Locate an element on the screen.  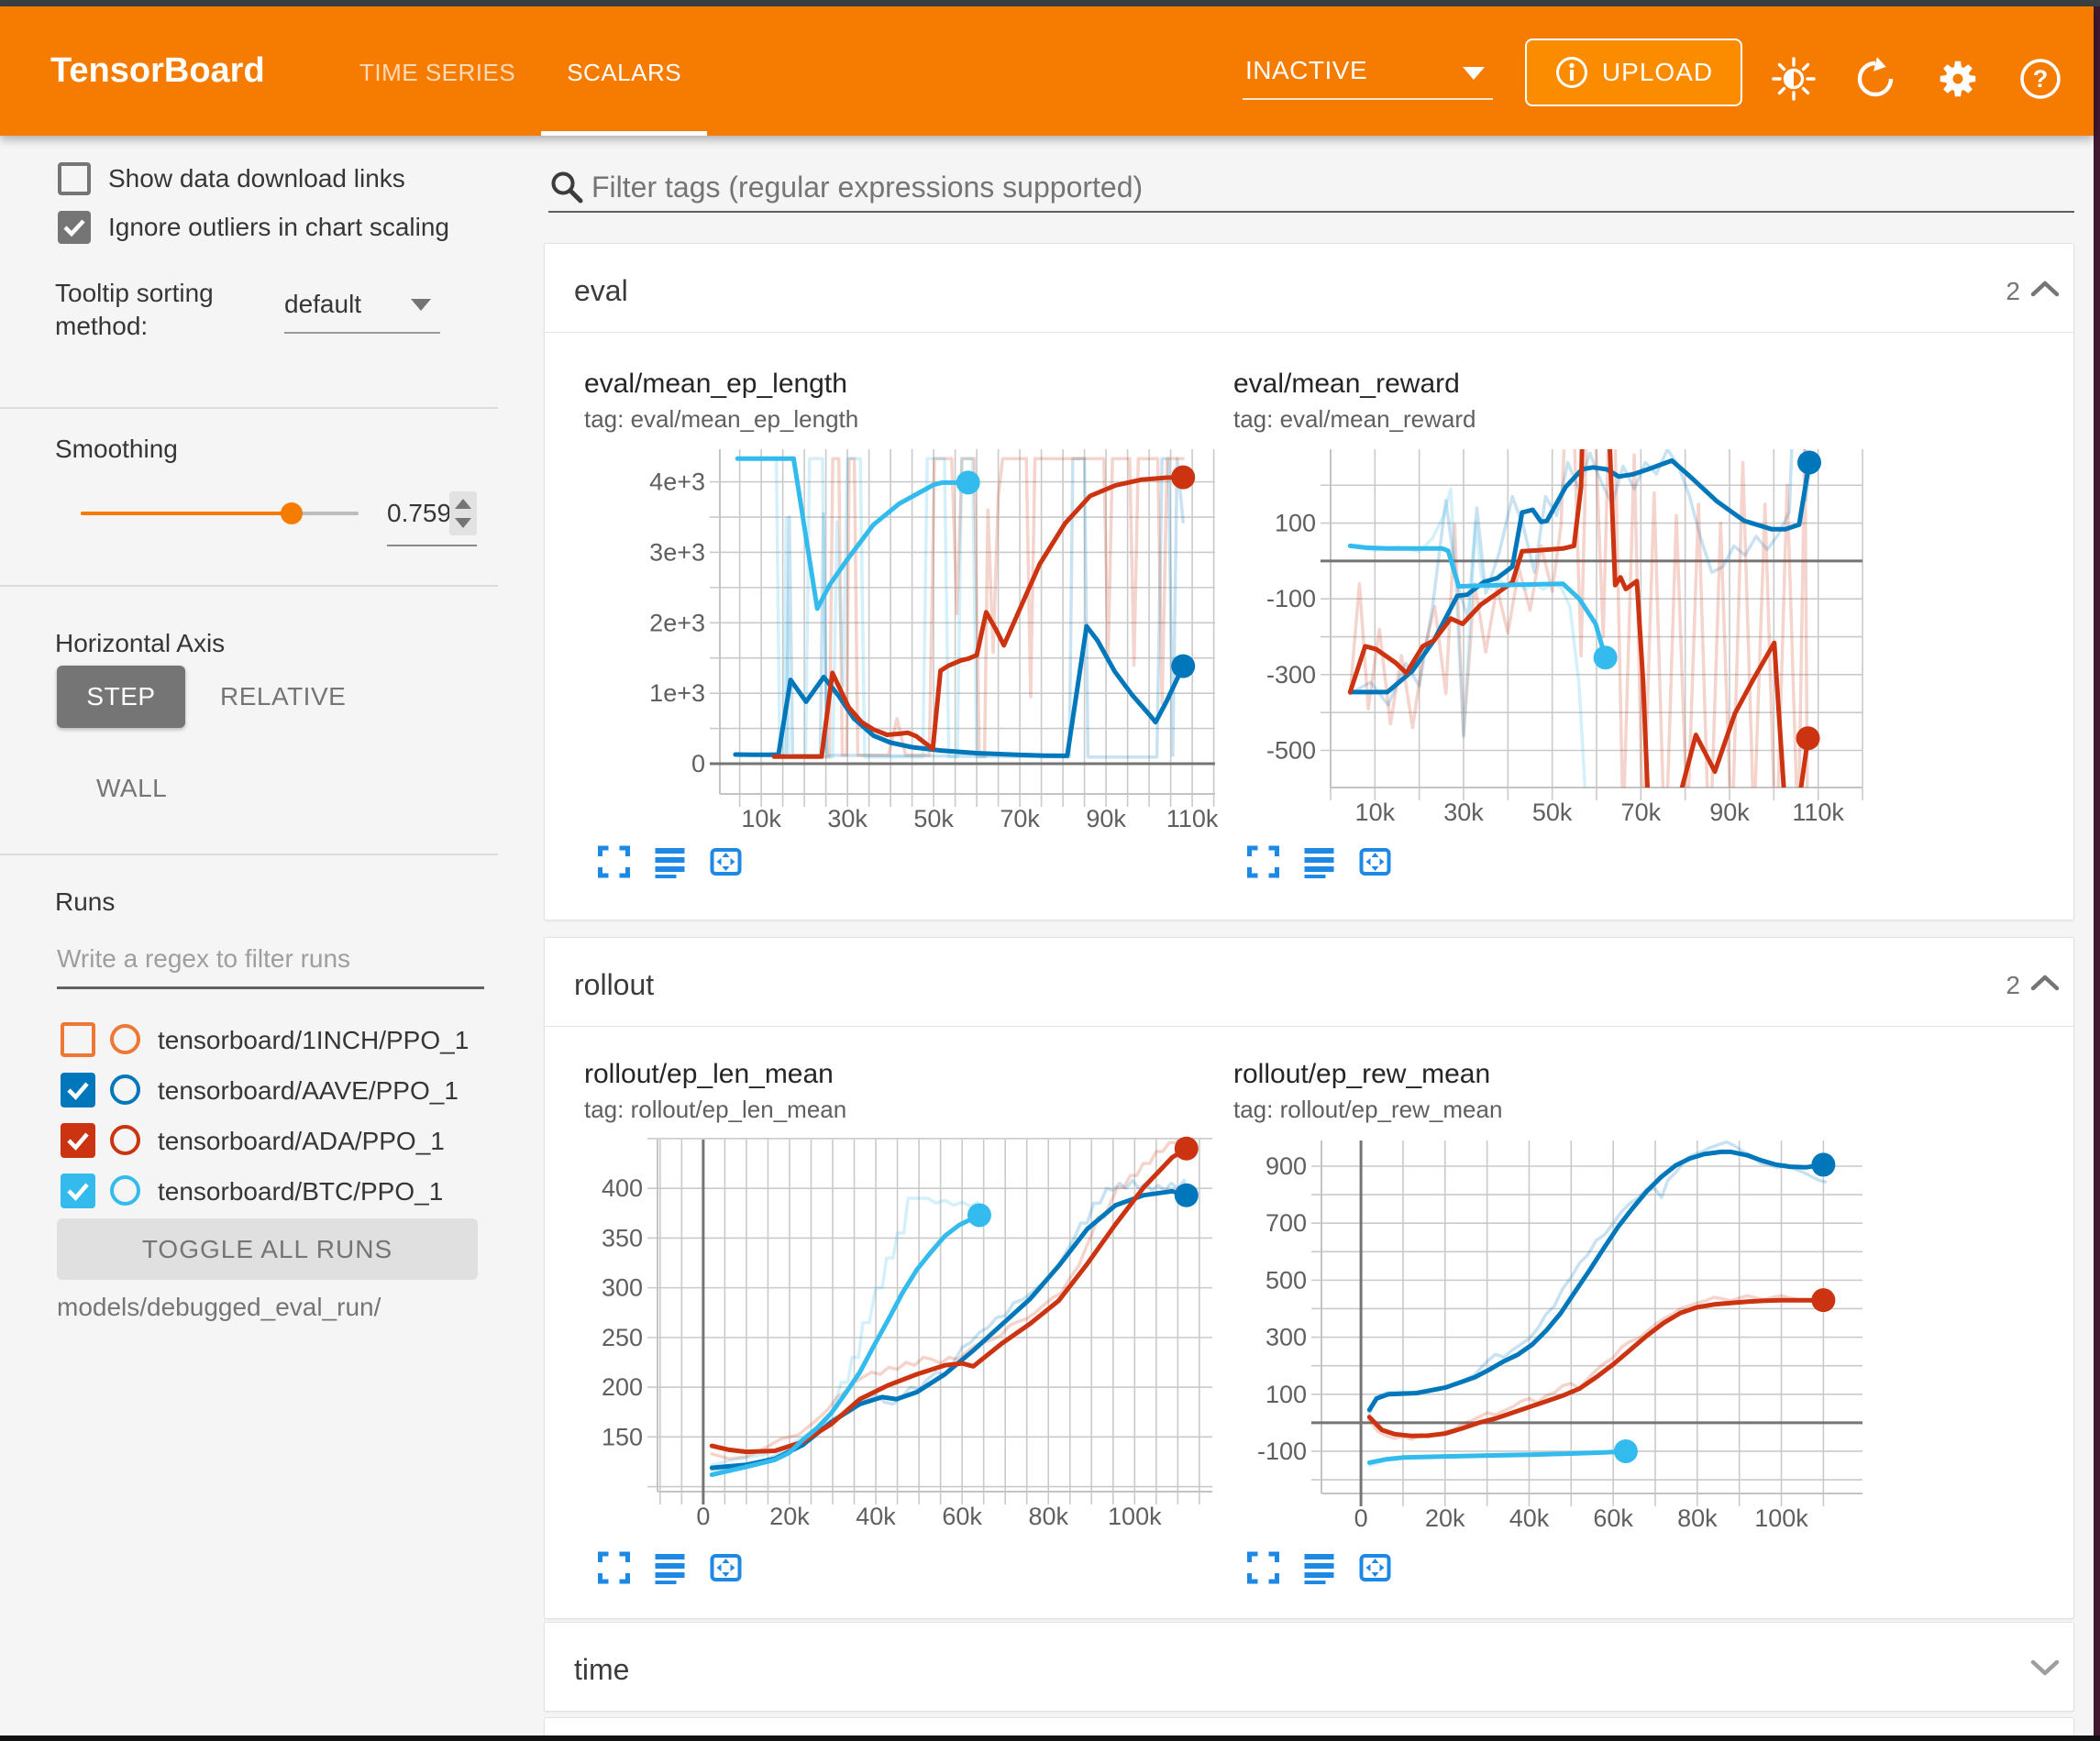
status-dropdown: INACTIVE is located at coordinates (1368, 71).